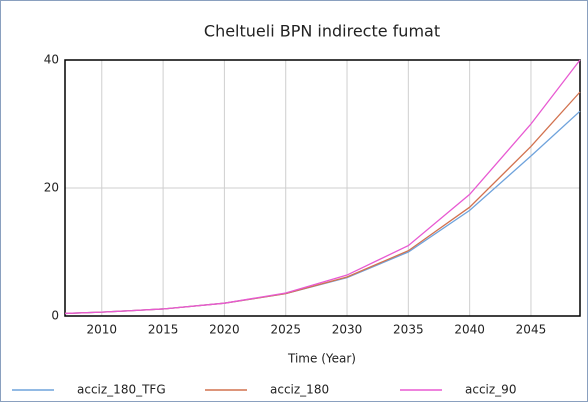 This screenshot has width=588, height=406. I want to click on legend-label: acciz_180, so click(299, 390).